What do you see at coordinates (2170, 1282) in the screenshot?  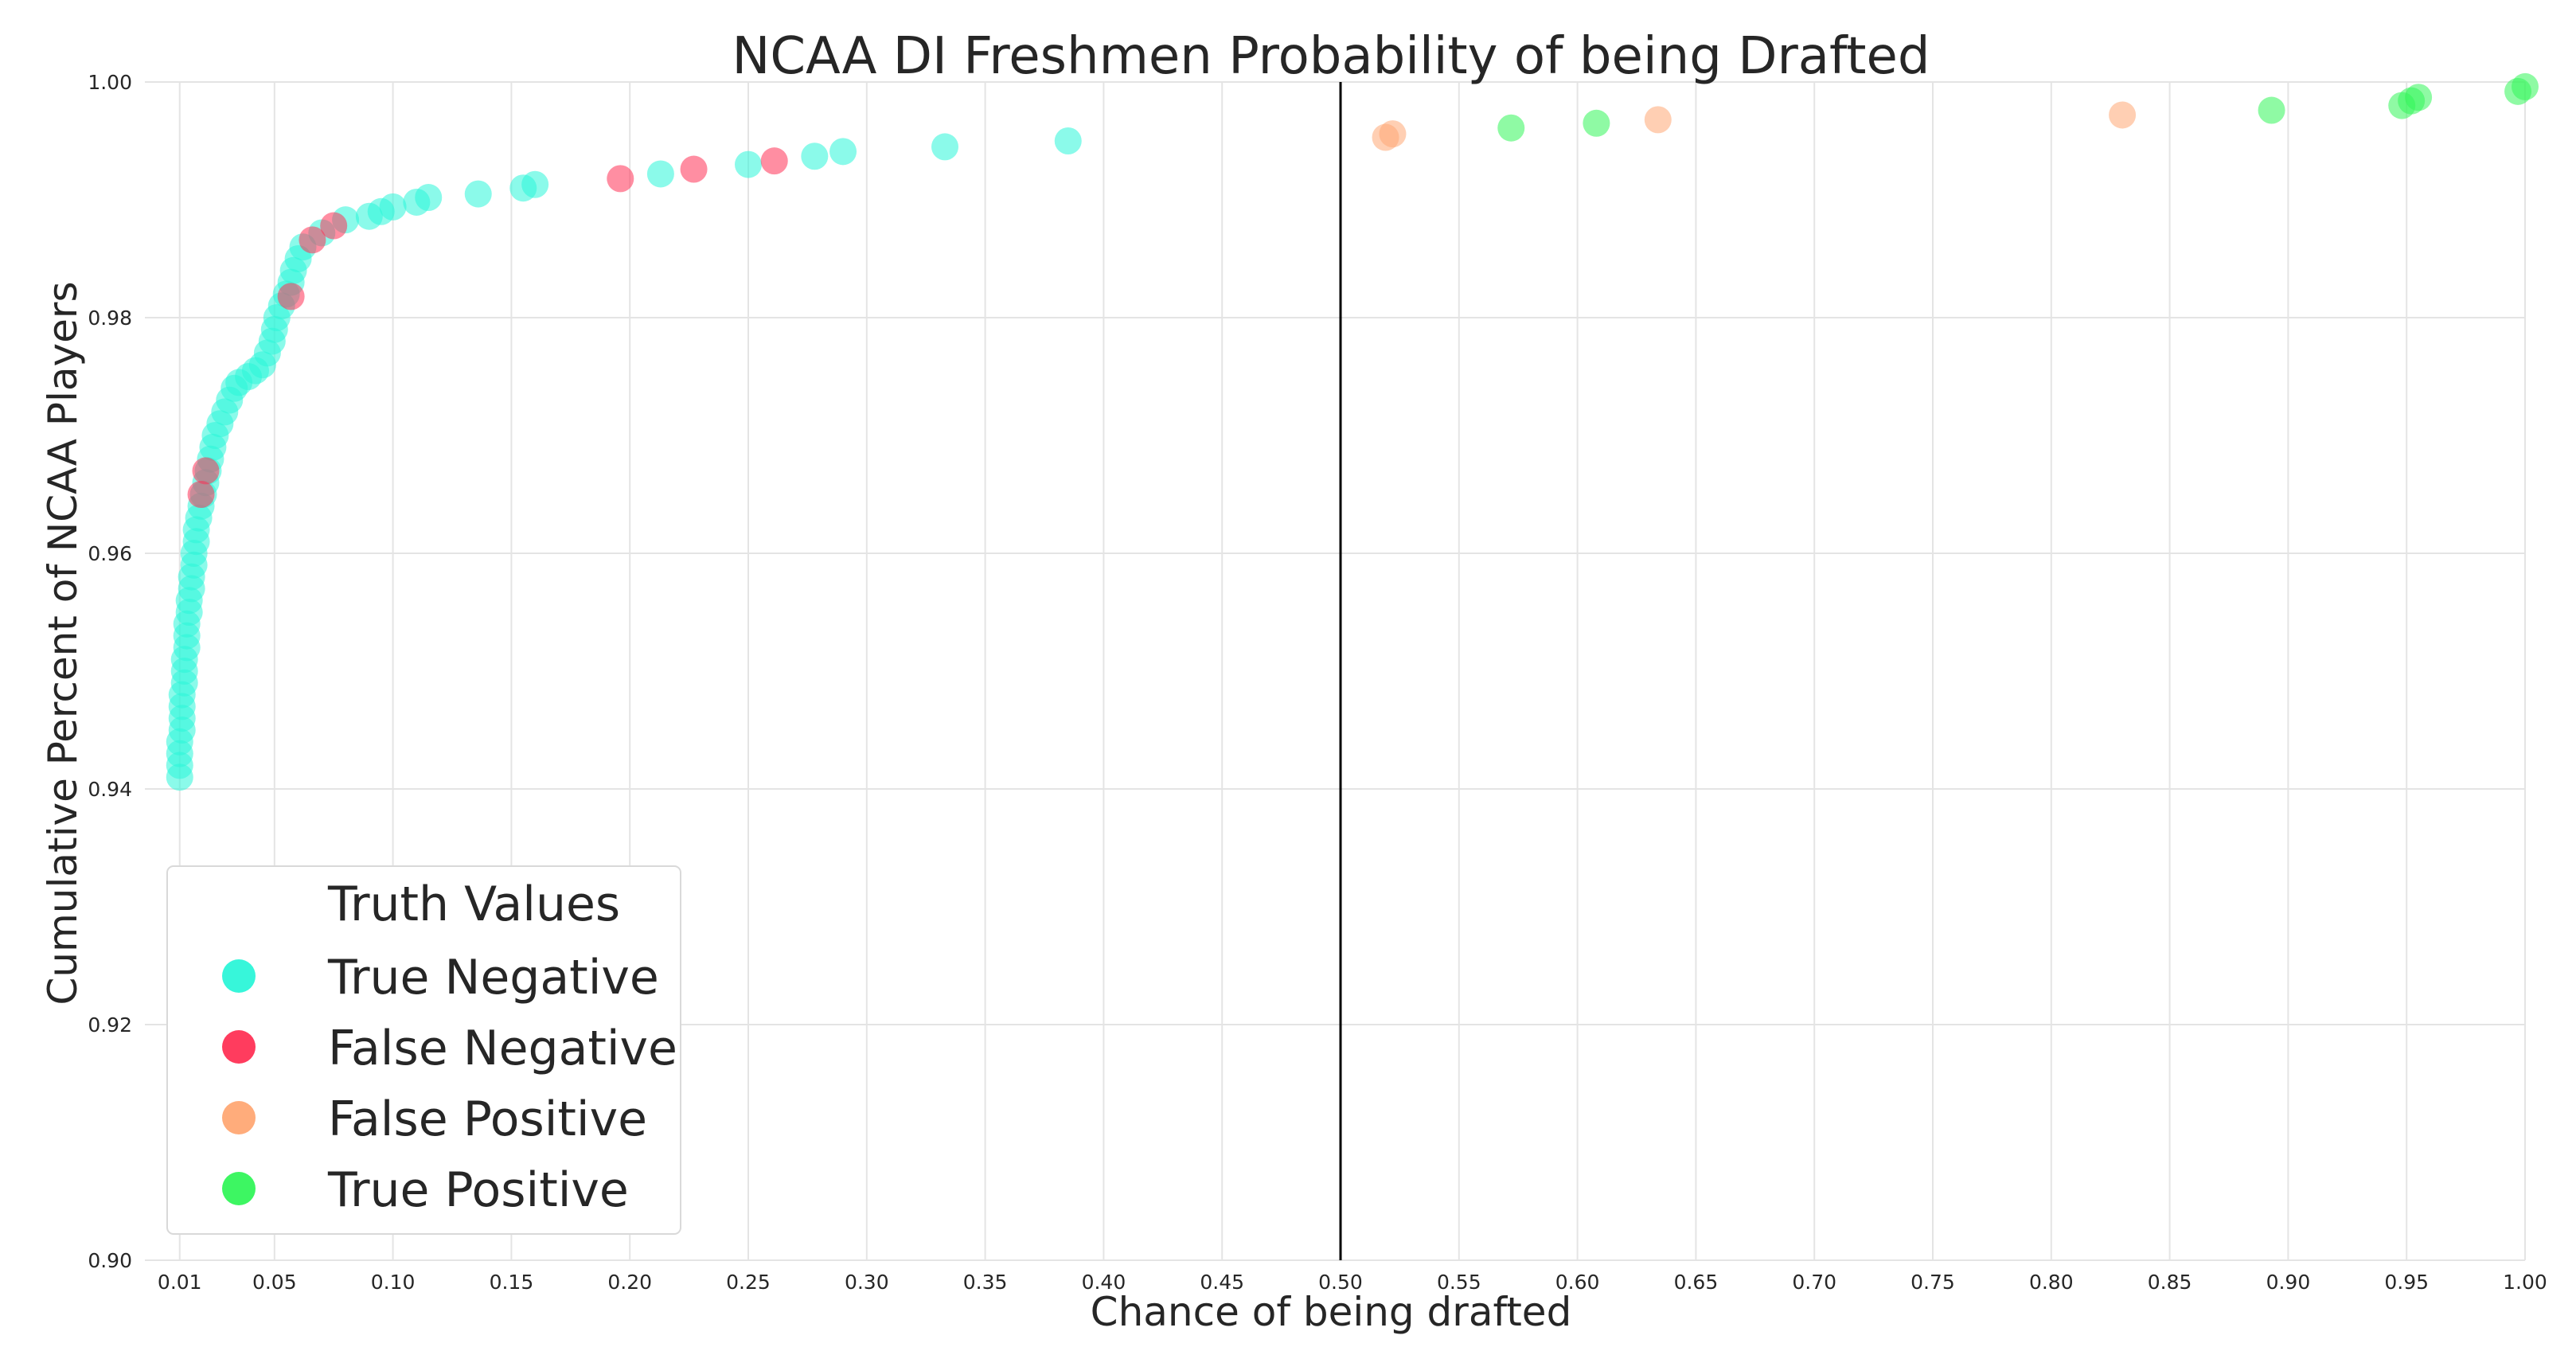 I see `x-tick-label: 0.85` at bounding box center [2170, 1282].